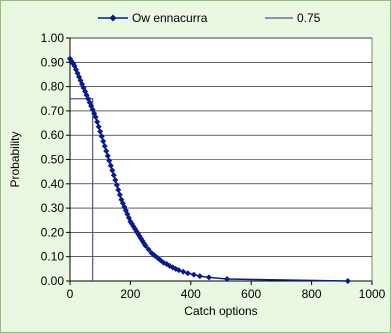  I want to click on y-tick-label: 0.50, so click(53, 160).